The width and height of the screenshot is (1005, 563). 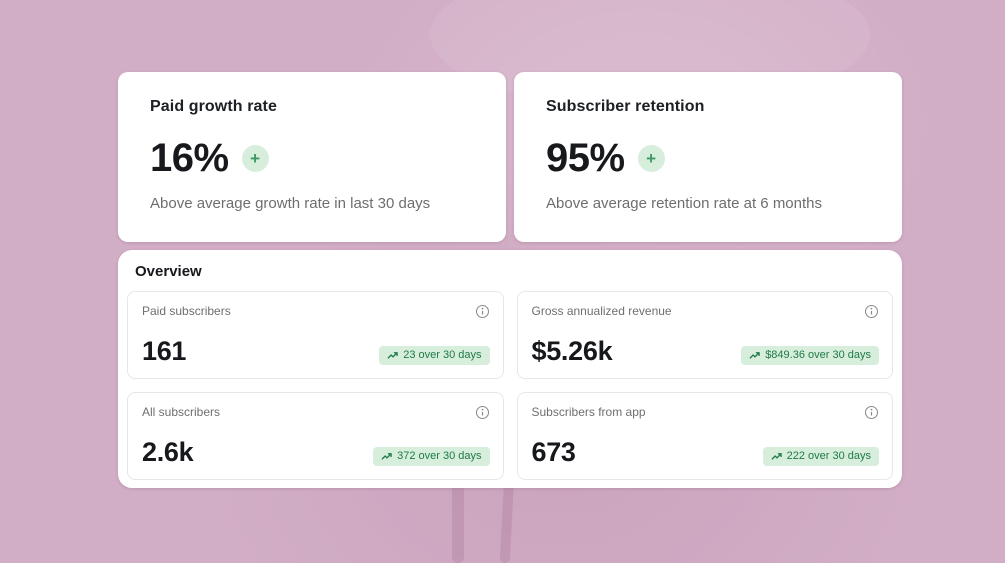 I want to click on trend-badge: 372 over 30 days, so click(x=431, y=456).